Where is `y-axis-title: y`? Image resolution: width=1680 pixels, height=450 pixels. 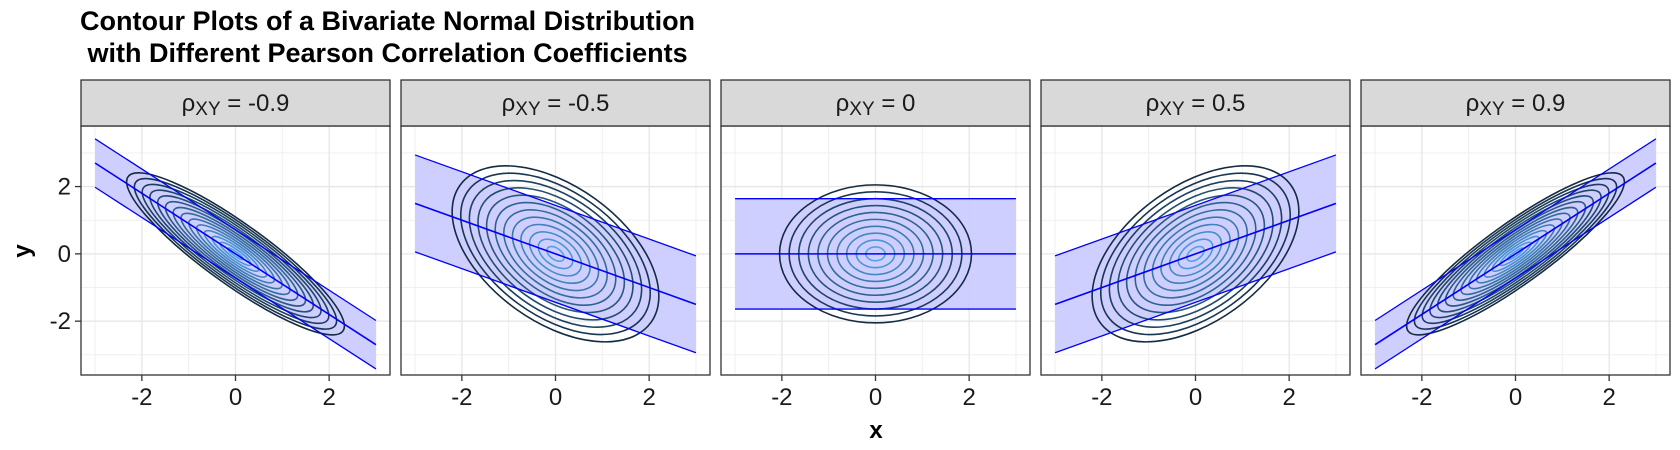 y-axis-title: y is located at coordinates (22, 251).